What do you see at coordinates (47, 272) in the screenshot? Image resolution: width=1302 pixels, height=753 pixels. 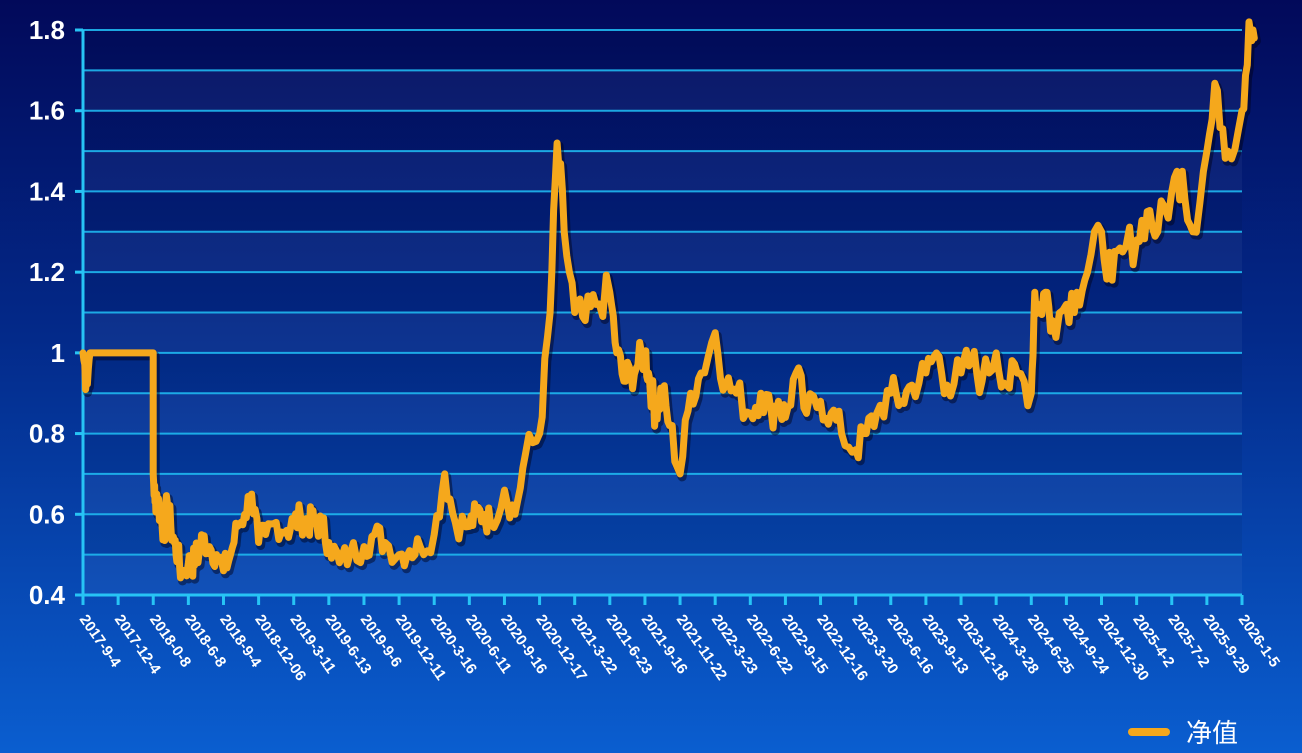 I see `y-tick-label: 1.2` at bounding box center [47, 272].